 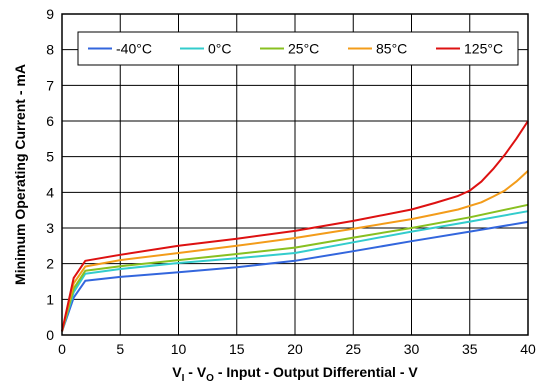 I want to click on x-tick-label: 30, so click(x=412, y=349).